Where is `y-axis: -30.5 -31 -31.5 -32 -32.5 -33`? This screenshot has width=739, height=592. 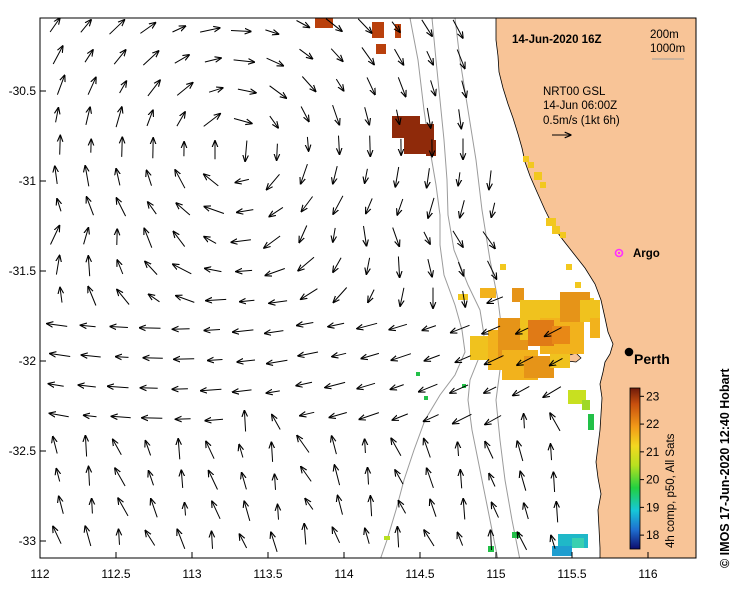
y-axis: -30.5 -31 -31.5 -32 -32.5 -33 is located at coordinates (27, 316).